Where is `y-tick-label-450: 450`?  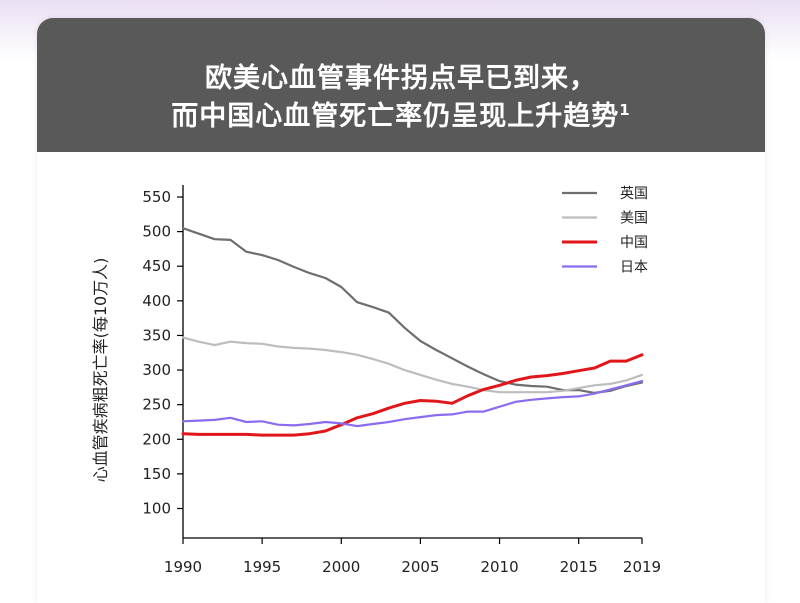 y-tick-label-450: 450 is located at coordinates (156, 266).